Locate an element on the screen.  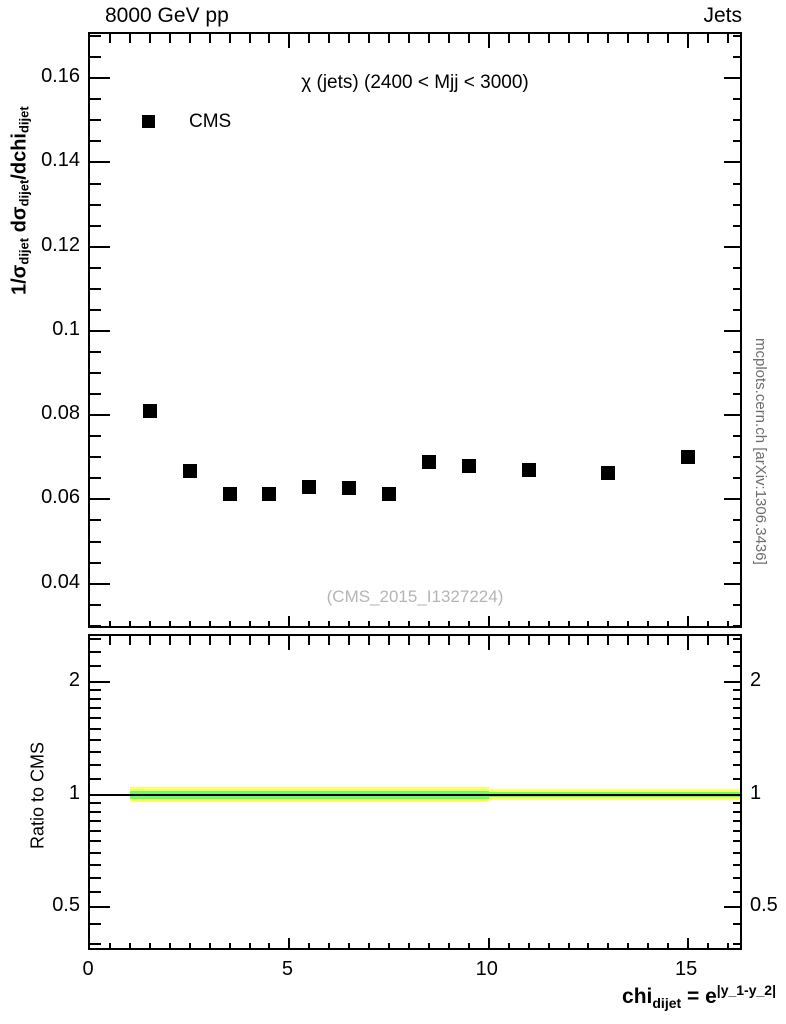
y-axis-tick-label: 0.04 is located at coordinates (60, 581).